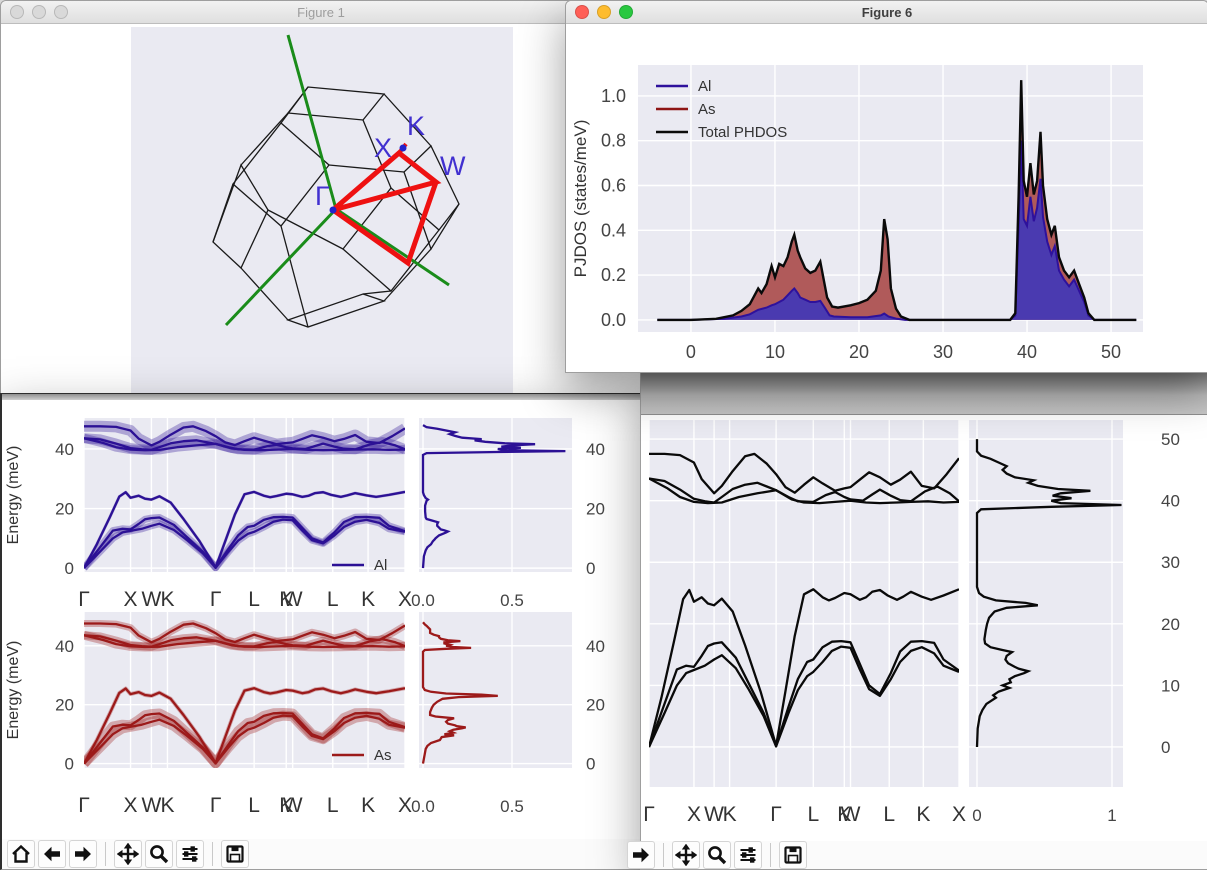 This screenshot has width=1207, height=870. I want to click on total-line, so click(897, 201).